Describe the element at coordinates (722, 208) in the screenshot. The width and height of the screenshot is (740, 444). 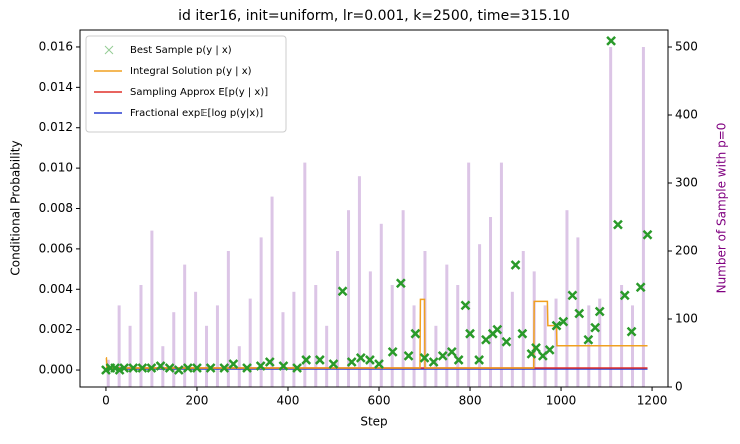
I see `y2-axis-label: Number of Sample with p=0` at that location.